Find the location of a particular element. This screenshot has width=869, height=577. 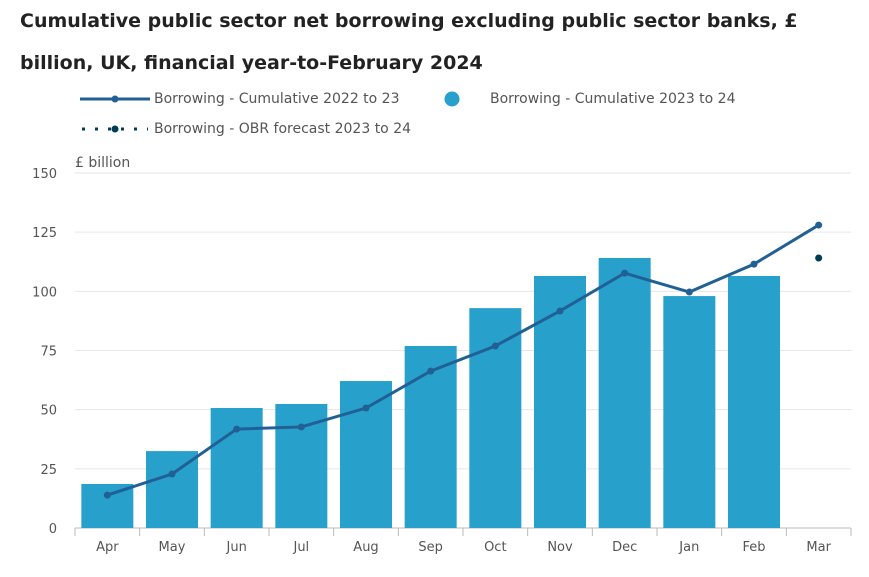

y-tick-label: 100 is located at coordinates (44, 292).